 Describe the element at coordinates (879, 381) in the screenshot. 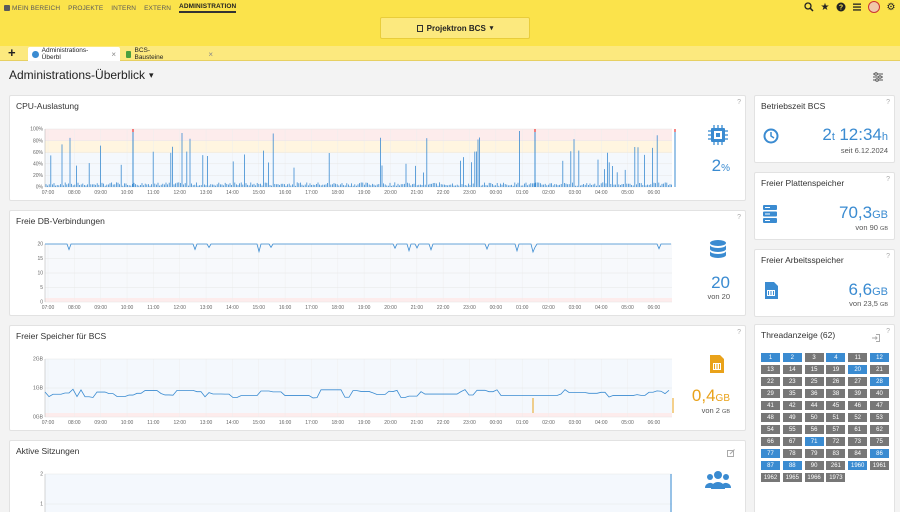

I see `thread-cell: 28` at that location.